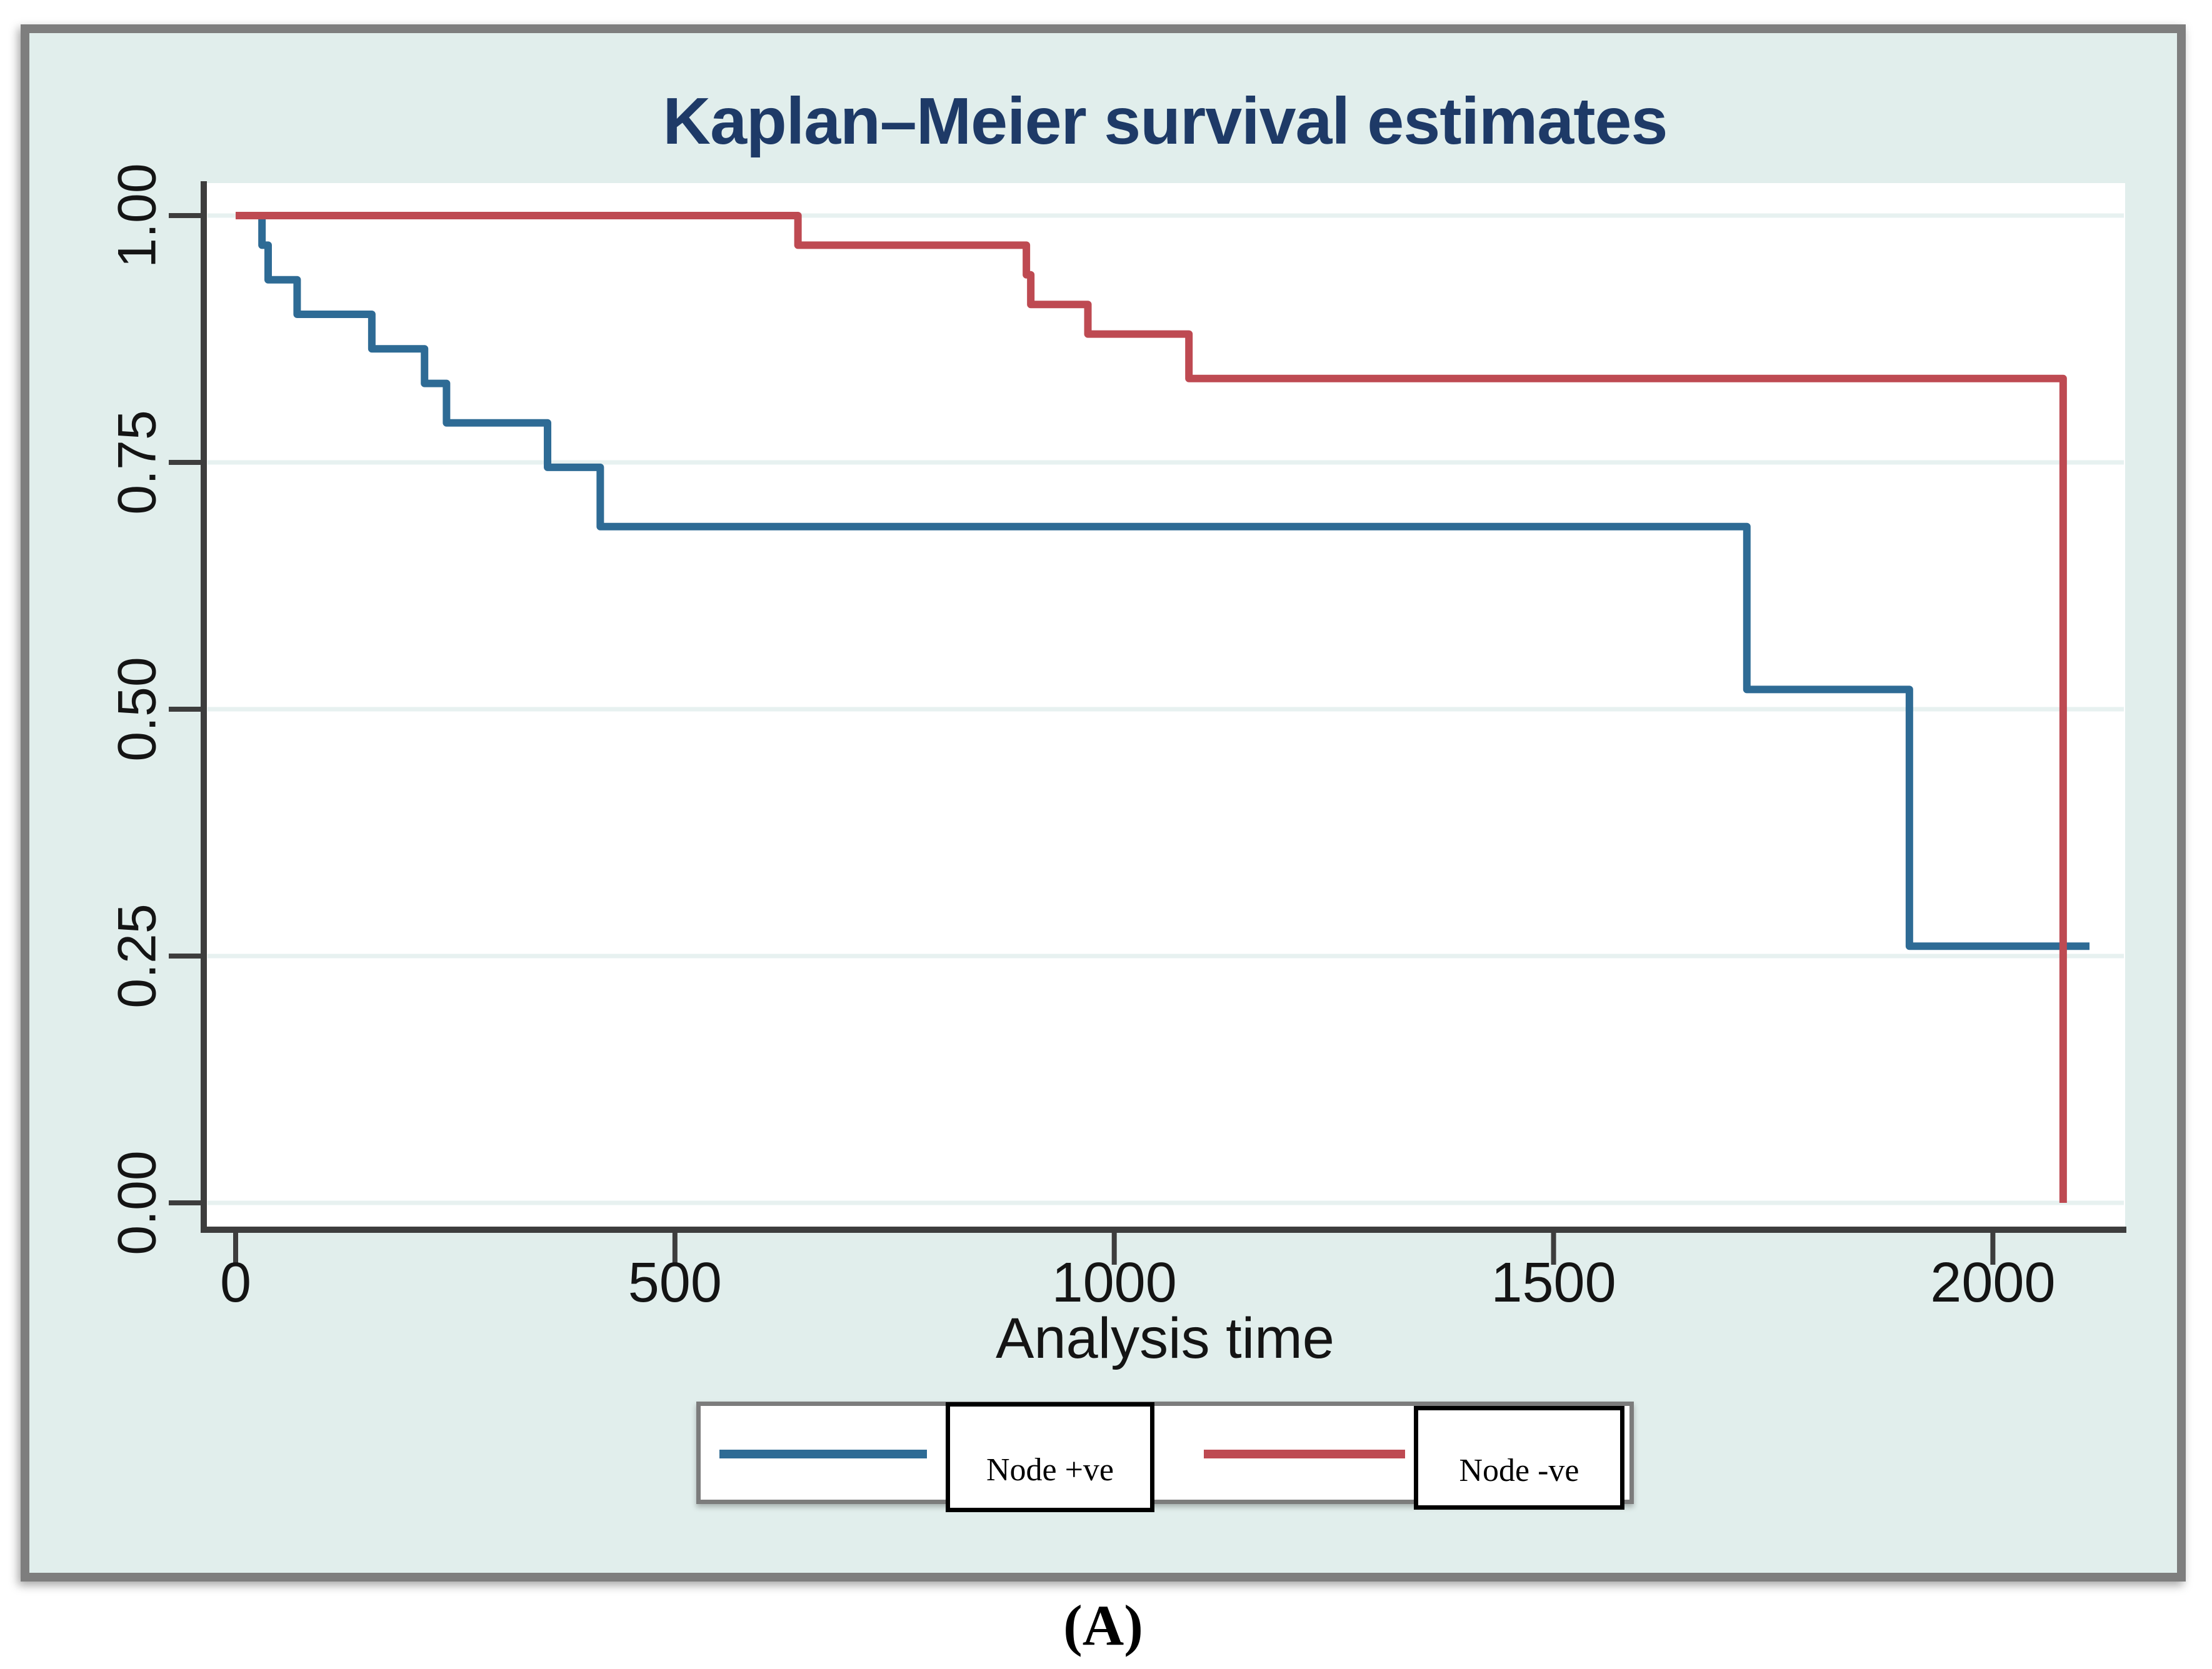 Image resolution: width=2212 pixels, height=1669 pixels. What do you see at coordinates (1165, 121) in the screenshot?
I see `chart-title: Kaplan–Meier survival estimates` at bounding box center [1165, 121].